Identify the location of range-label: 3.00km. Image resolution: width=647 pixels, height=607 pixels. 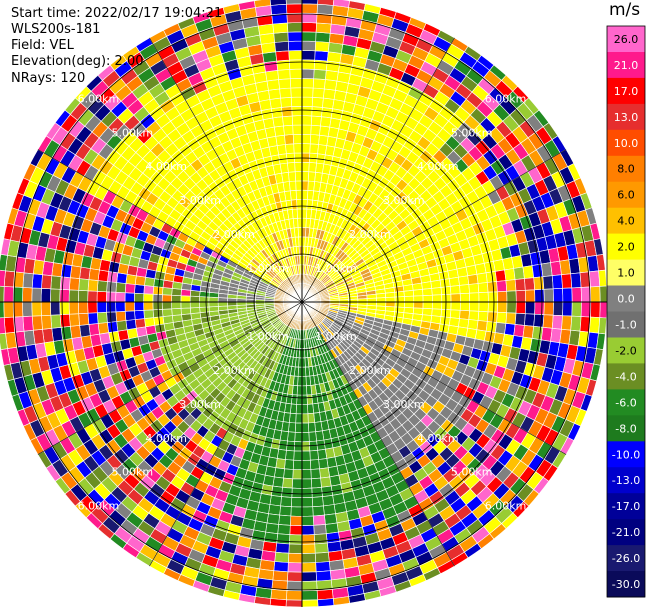
(404, 404).